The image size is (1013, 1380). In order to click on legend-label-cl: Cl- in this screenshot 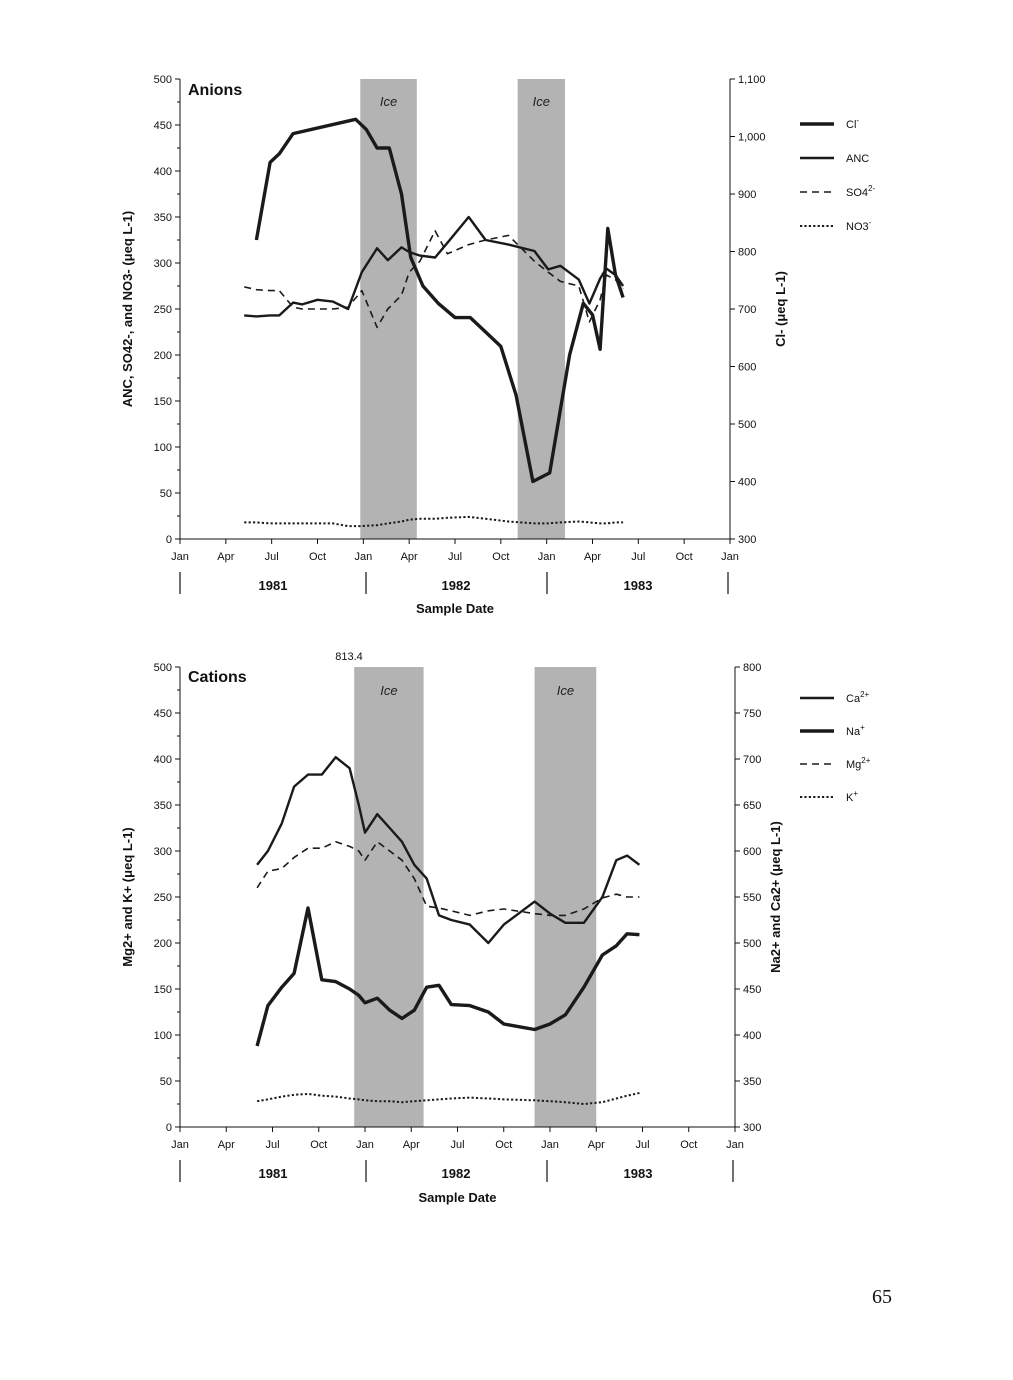, I will do `click(852, 123)`.